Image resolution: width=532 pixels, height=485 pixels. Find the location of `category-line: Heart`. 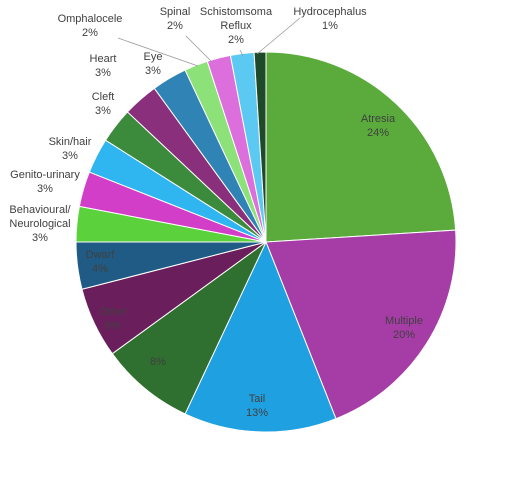

category-line: Heart is located at coordinates (103, 59).